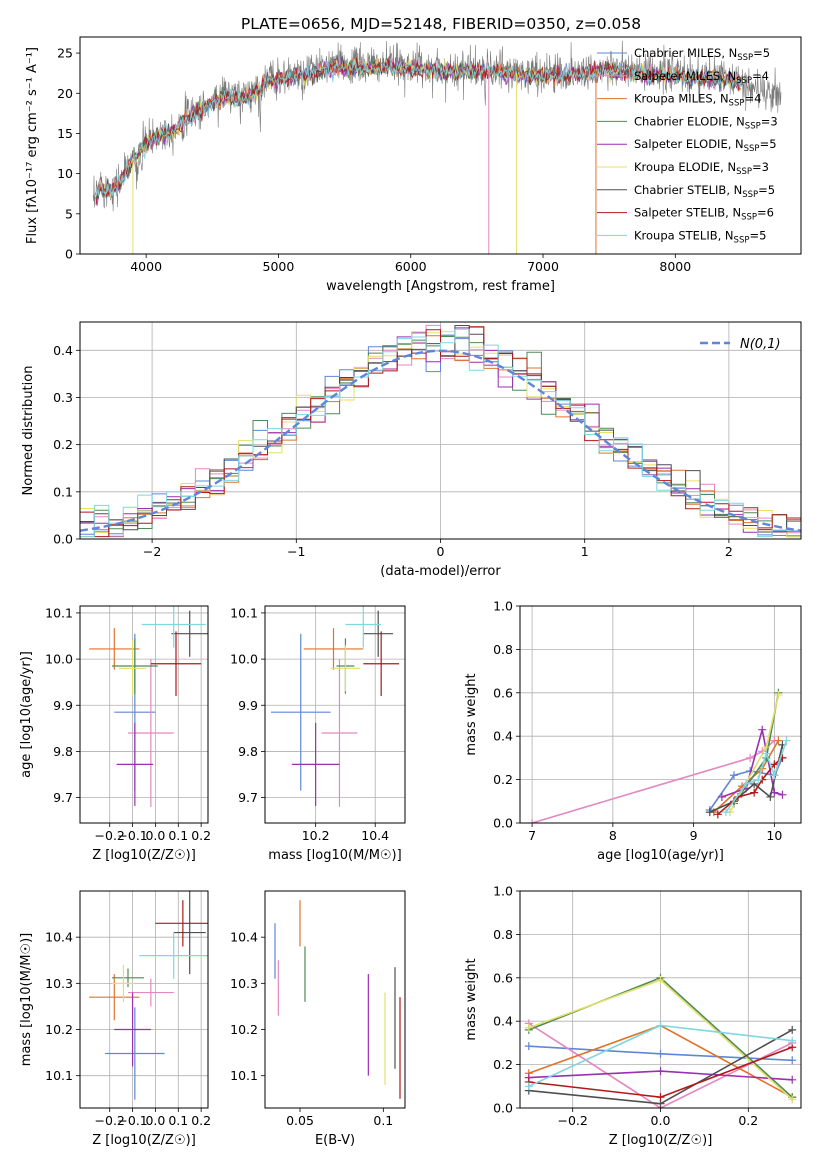  I want to click on age-vs-mass-frame, so click(335, 714).